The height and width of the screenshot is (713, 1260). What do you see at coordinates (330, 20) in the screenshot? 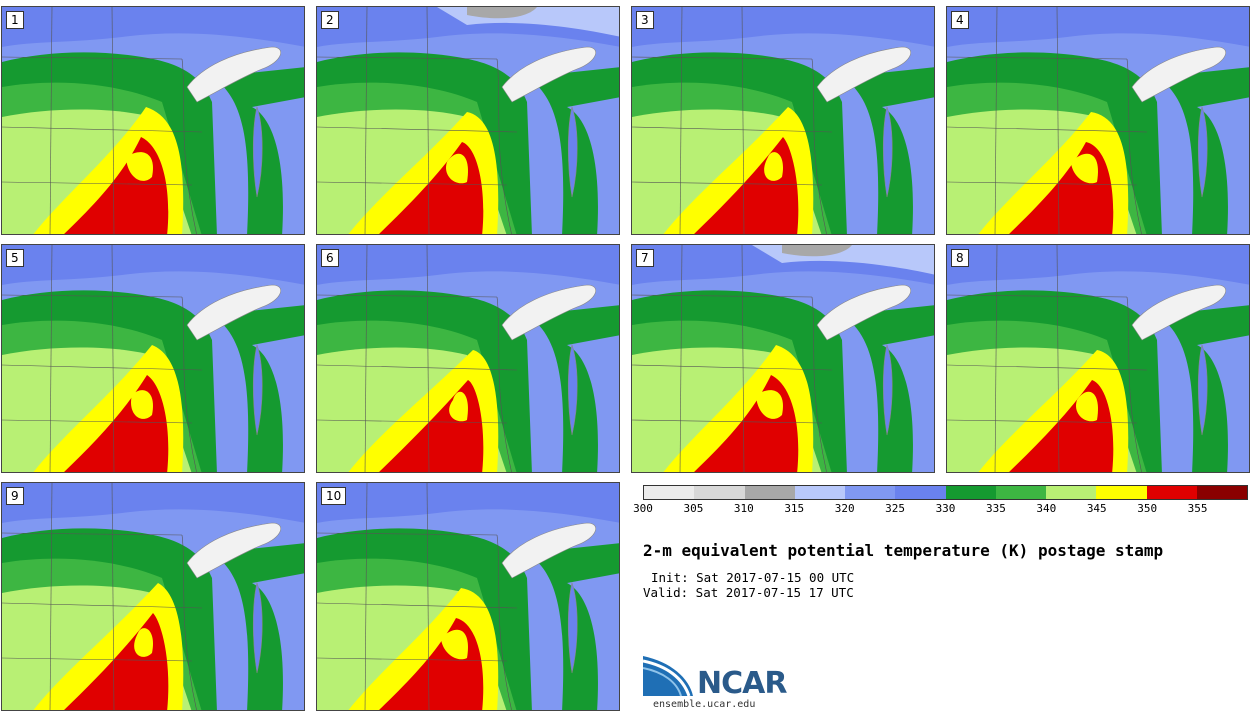
I see `member-number: 2` at bounding box center [330, 20].